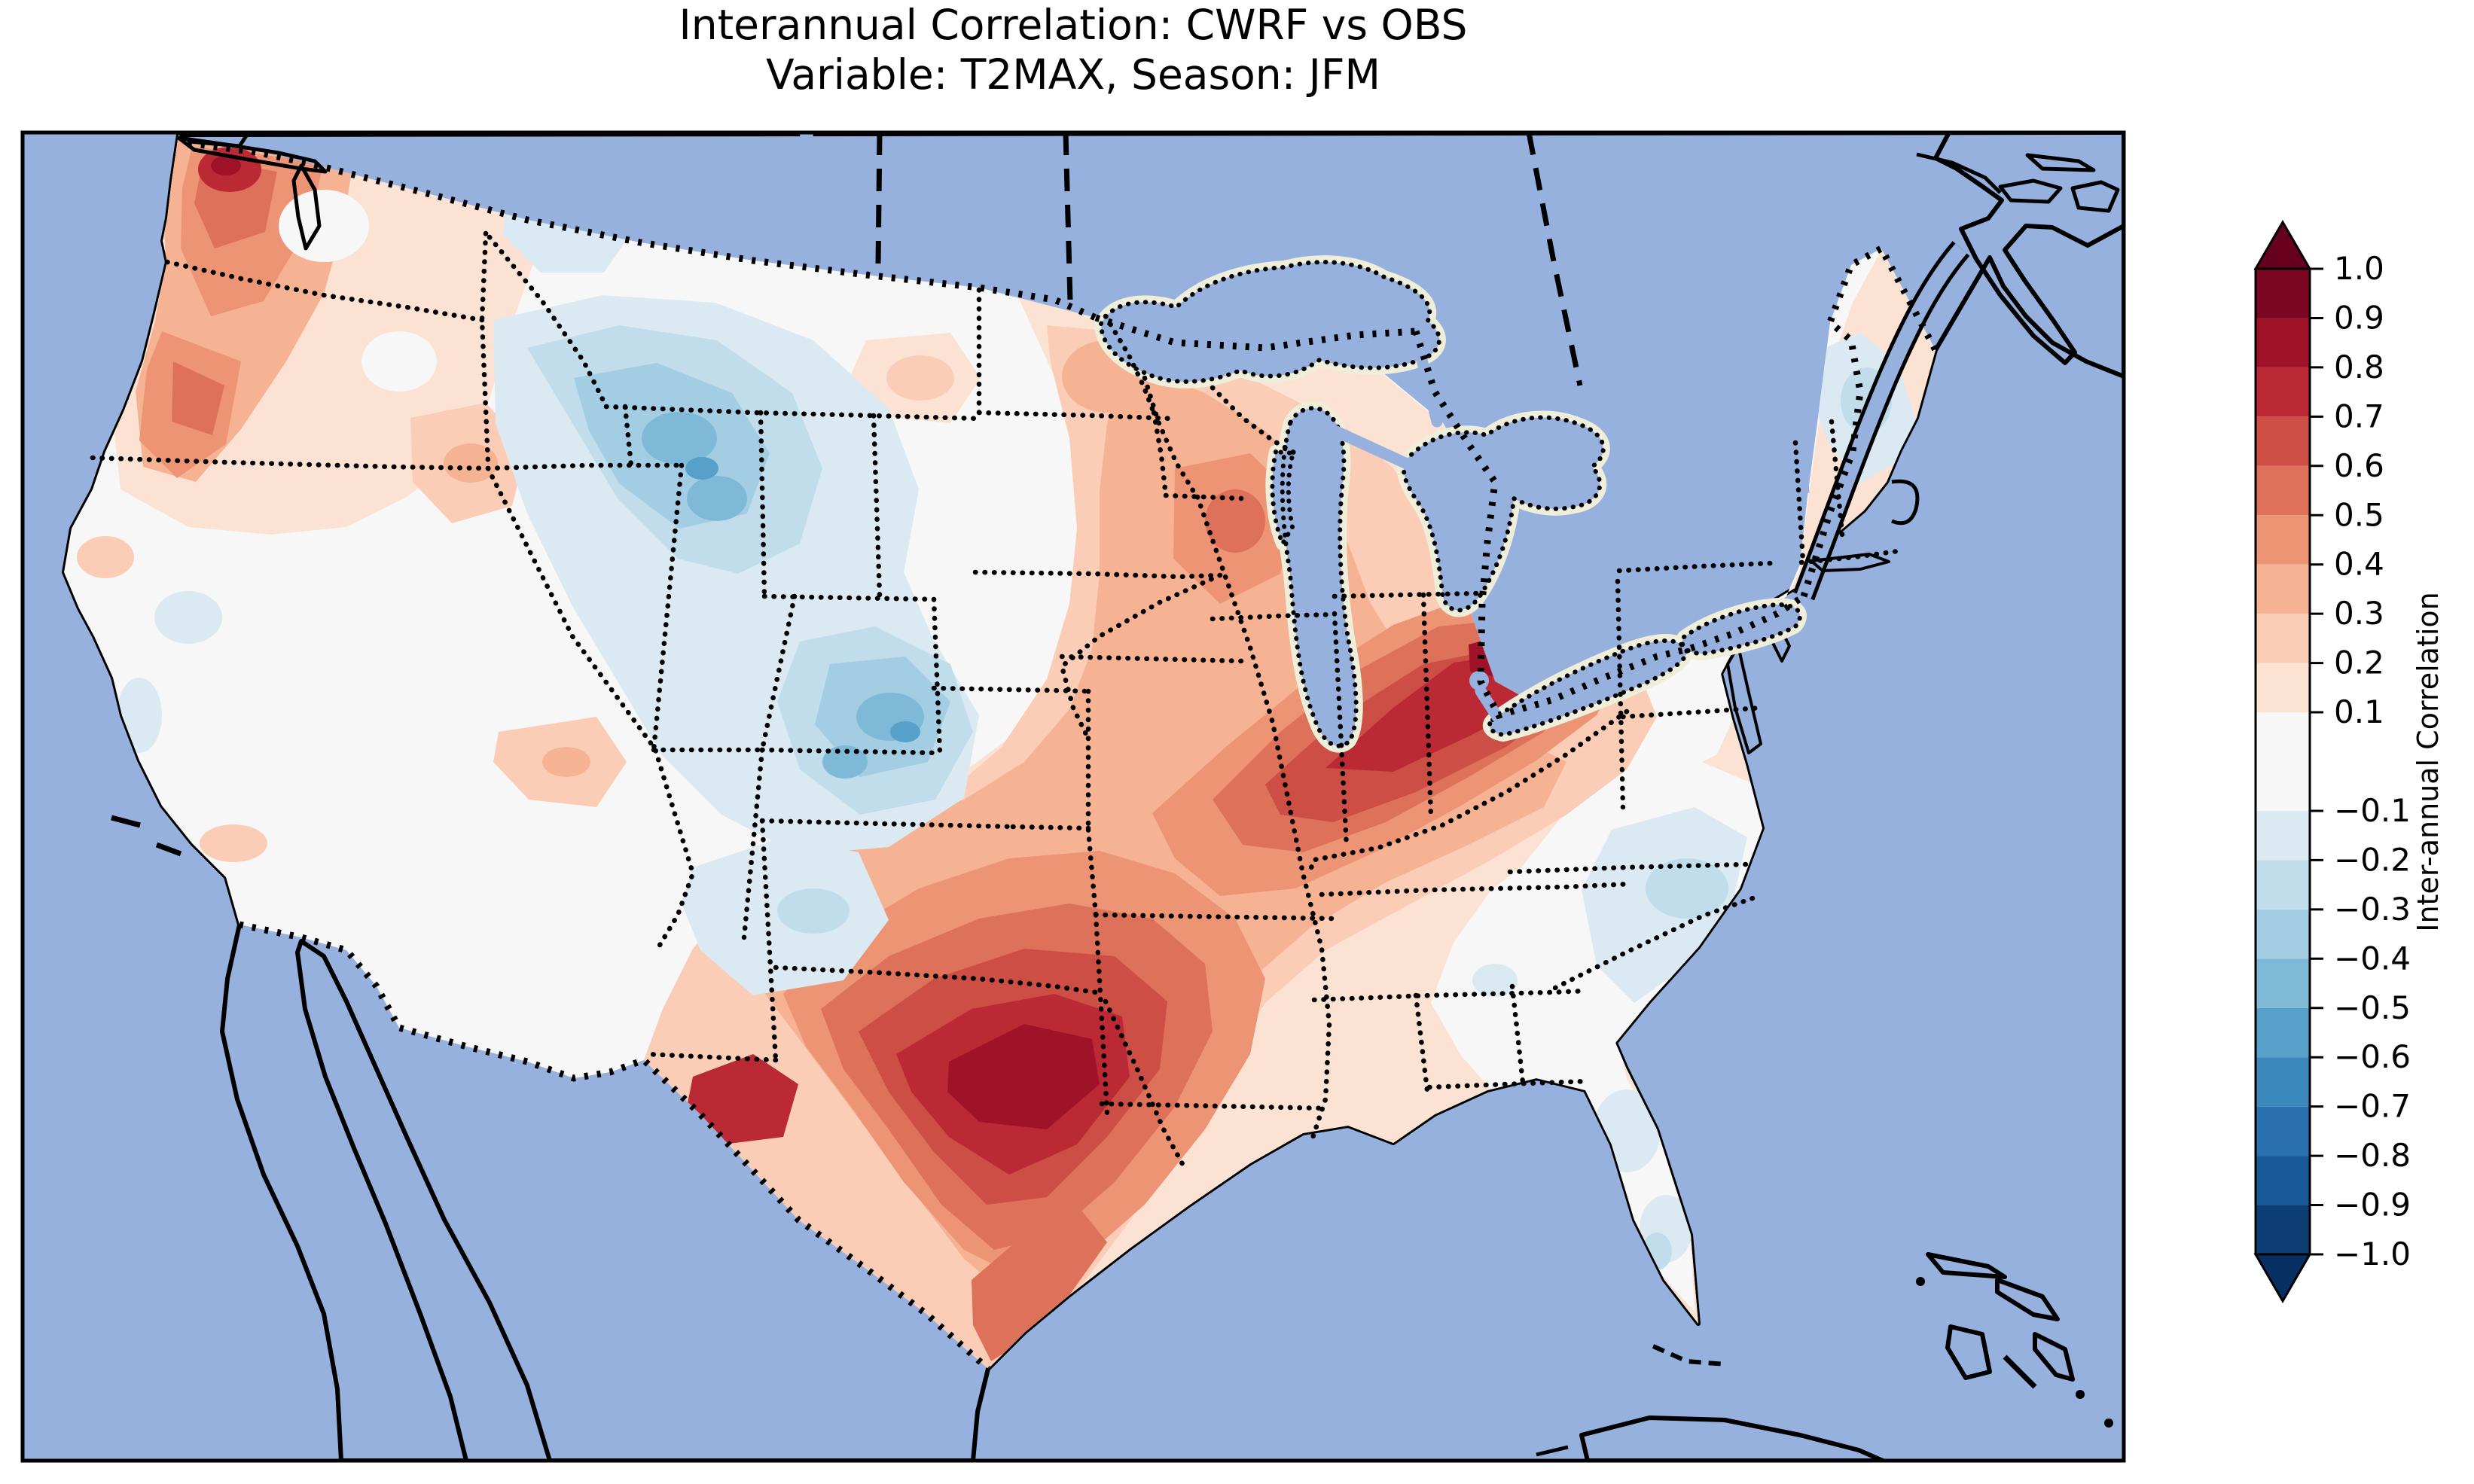 This screenshot has width=2474, height=1484. Describe the element at coordinates (905, 731) in the screenshot. I see `west-blue-b5b` at that location.